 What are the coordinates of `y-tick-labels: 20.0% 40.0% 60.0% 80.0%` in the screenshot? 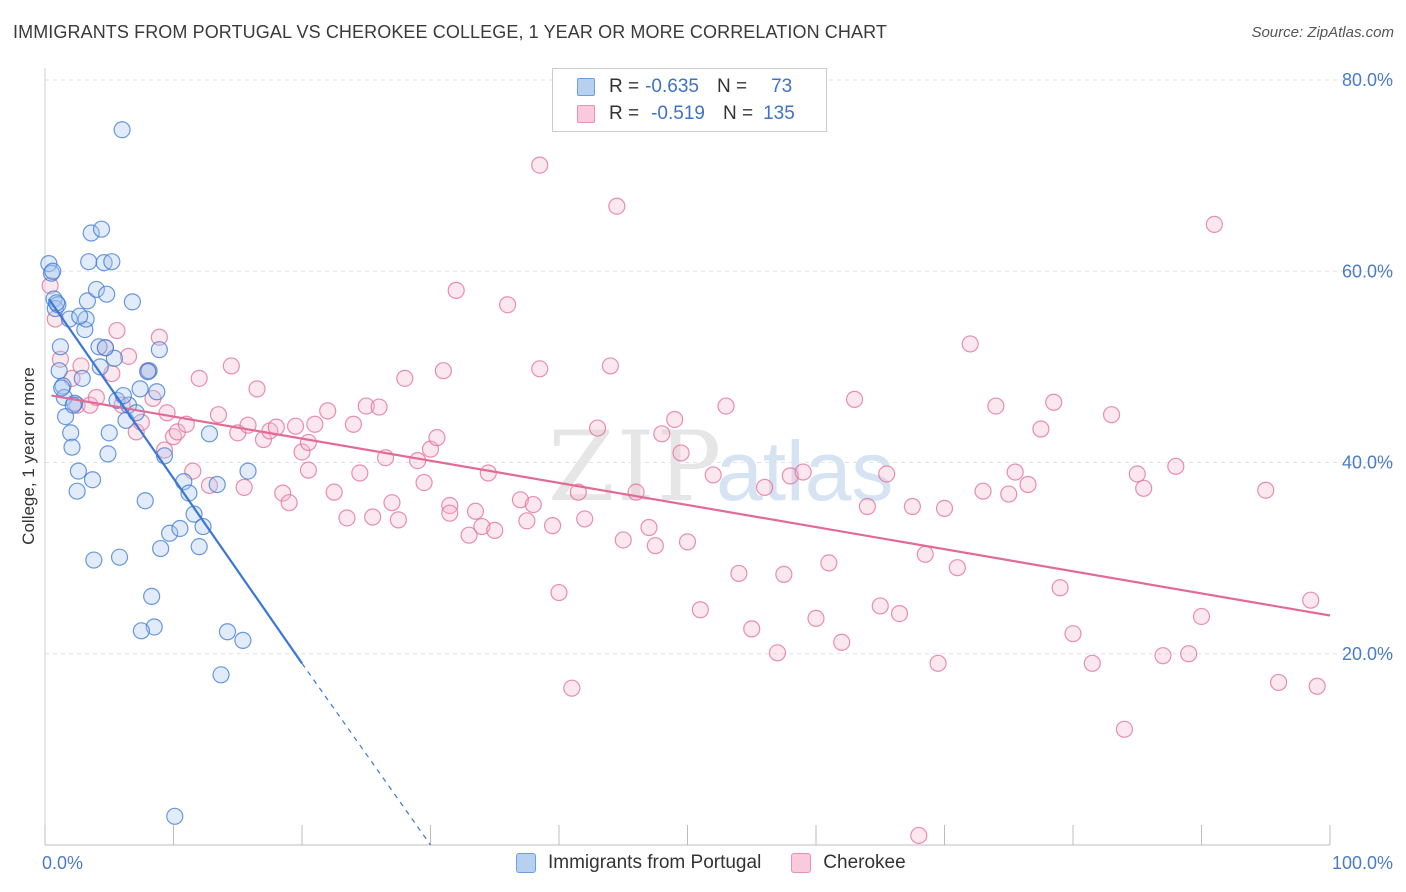 It's located at (1367, 367).